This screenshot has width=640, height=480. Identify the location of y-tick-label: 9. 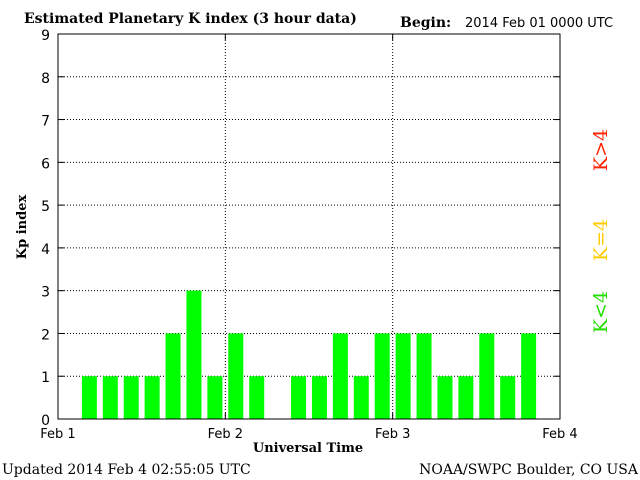
(45, 36).